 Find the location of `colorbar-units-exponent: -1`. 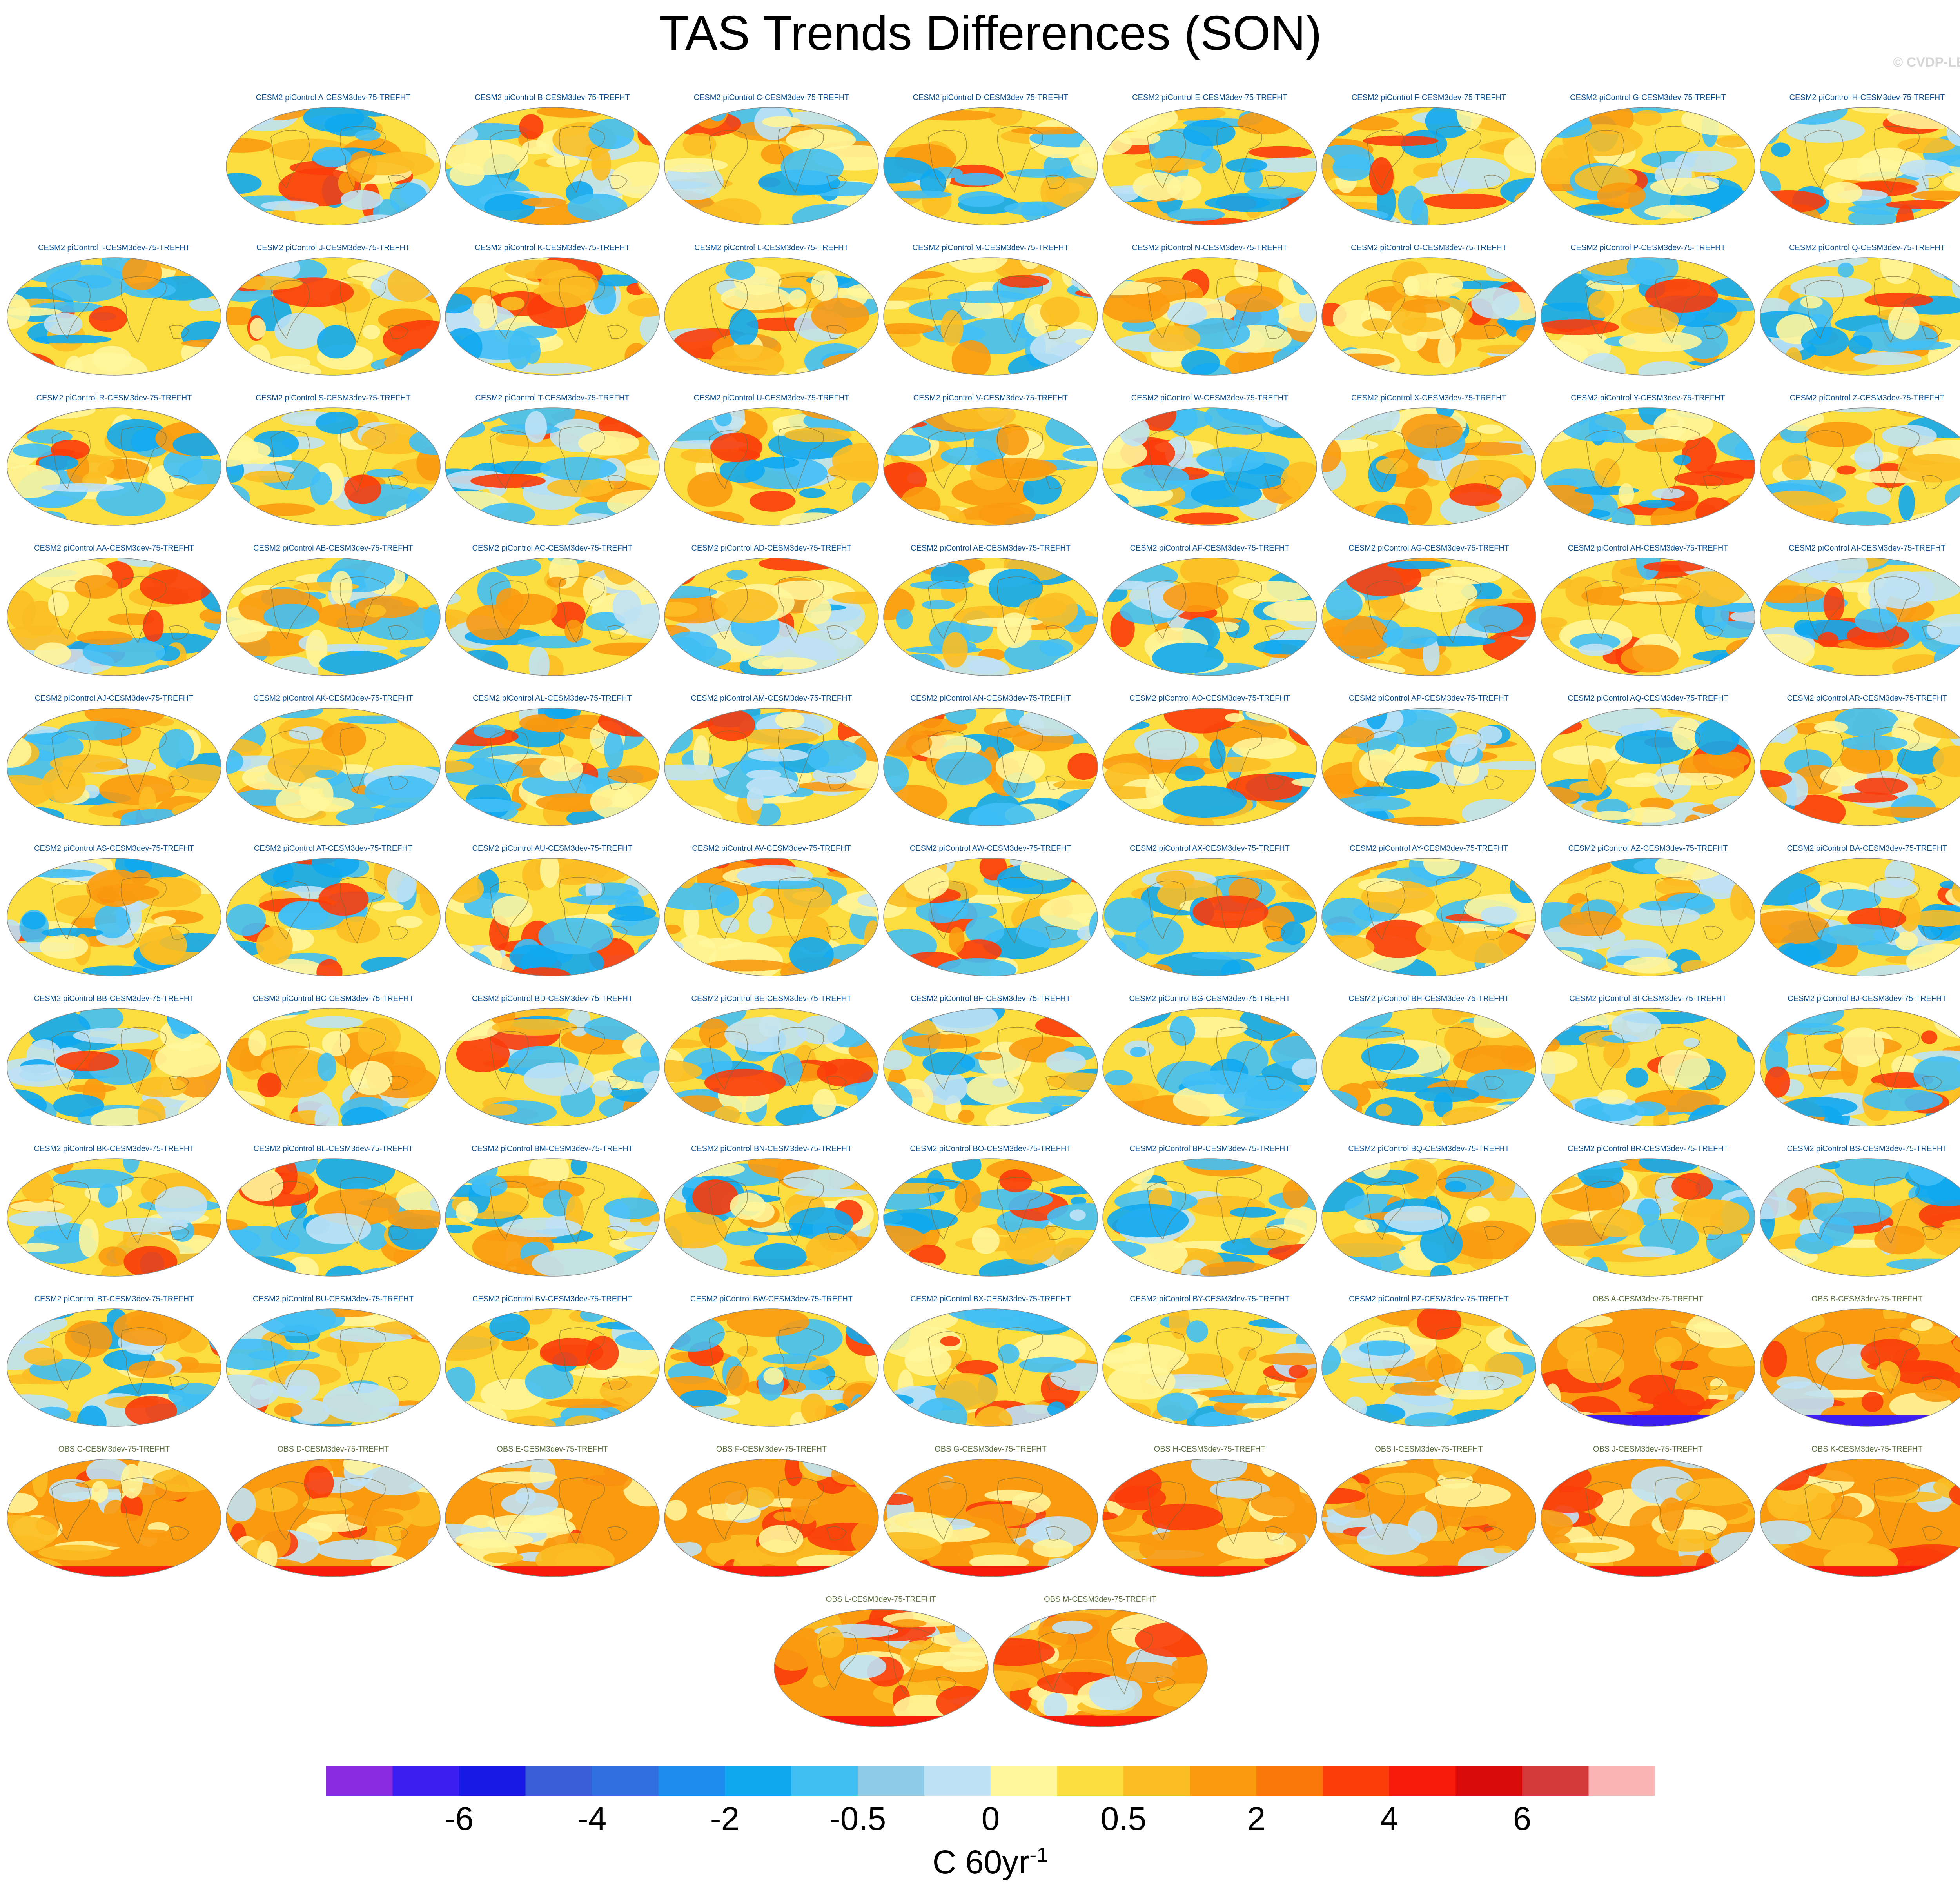

colorbar-units-exponent: -1 is located at coordinates (1039, 1855).